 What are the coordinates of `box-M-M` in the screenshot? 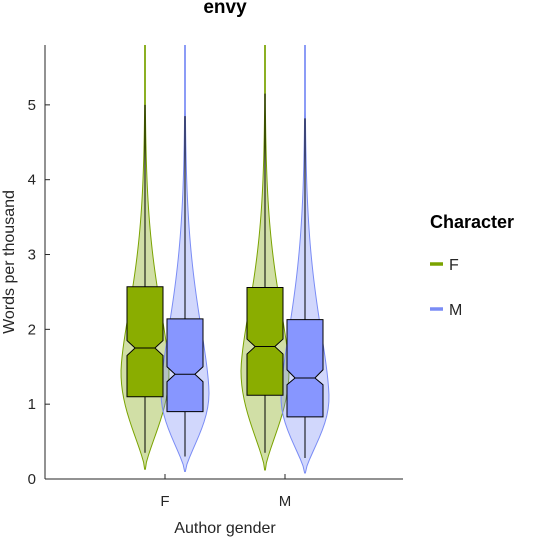 It's located at (305, 368).